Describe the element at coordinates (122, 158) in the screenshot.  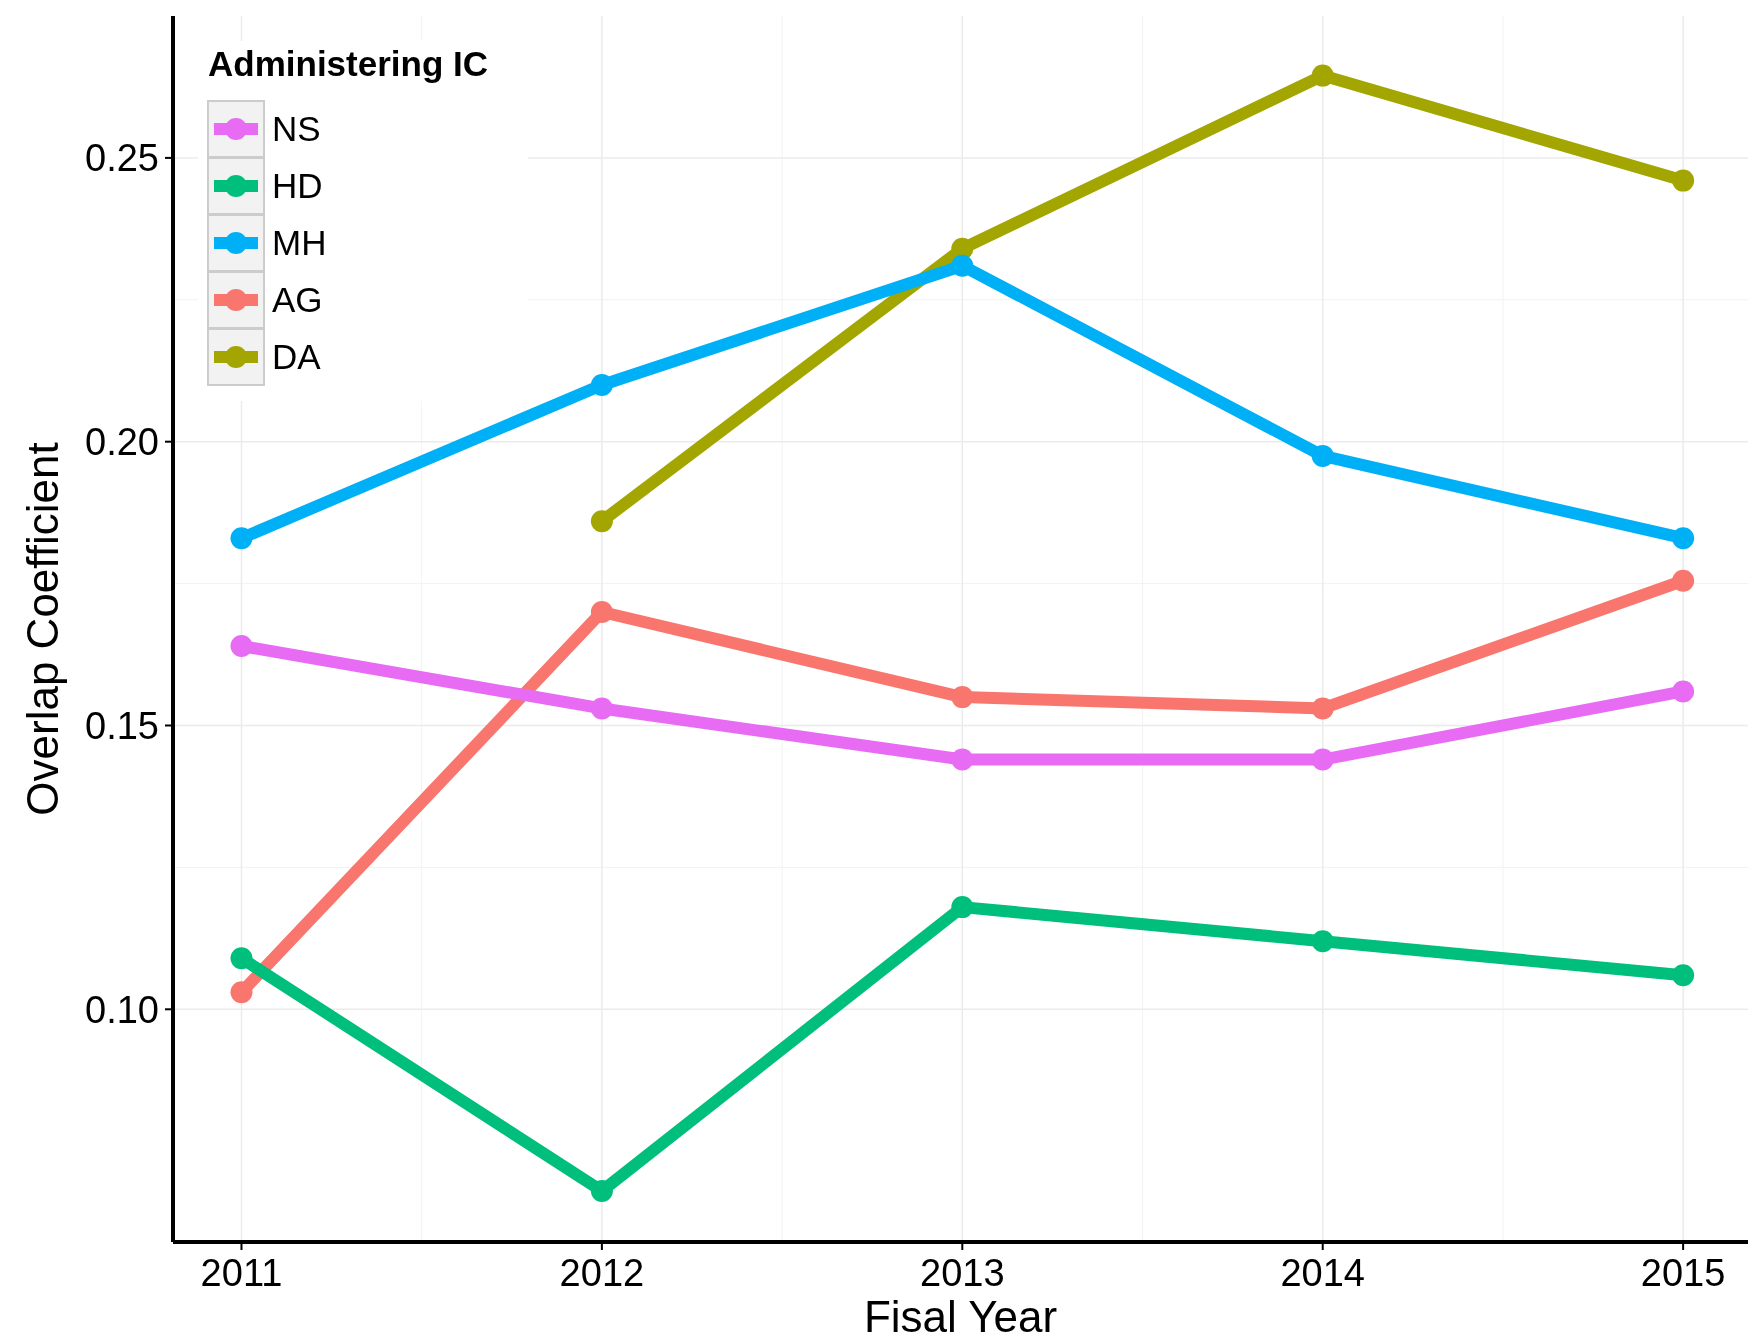
I see `y-tick-label: 0.25` at that location.